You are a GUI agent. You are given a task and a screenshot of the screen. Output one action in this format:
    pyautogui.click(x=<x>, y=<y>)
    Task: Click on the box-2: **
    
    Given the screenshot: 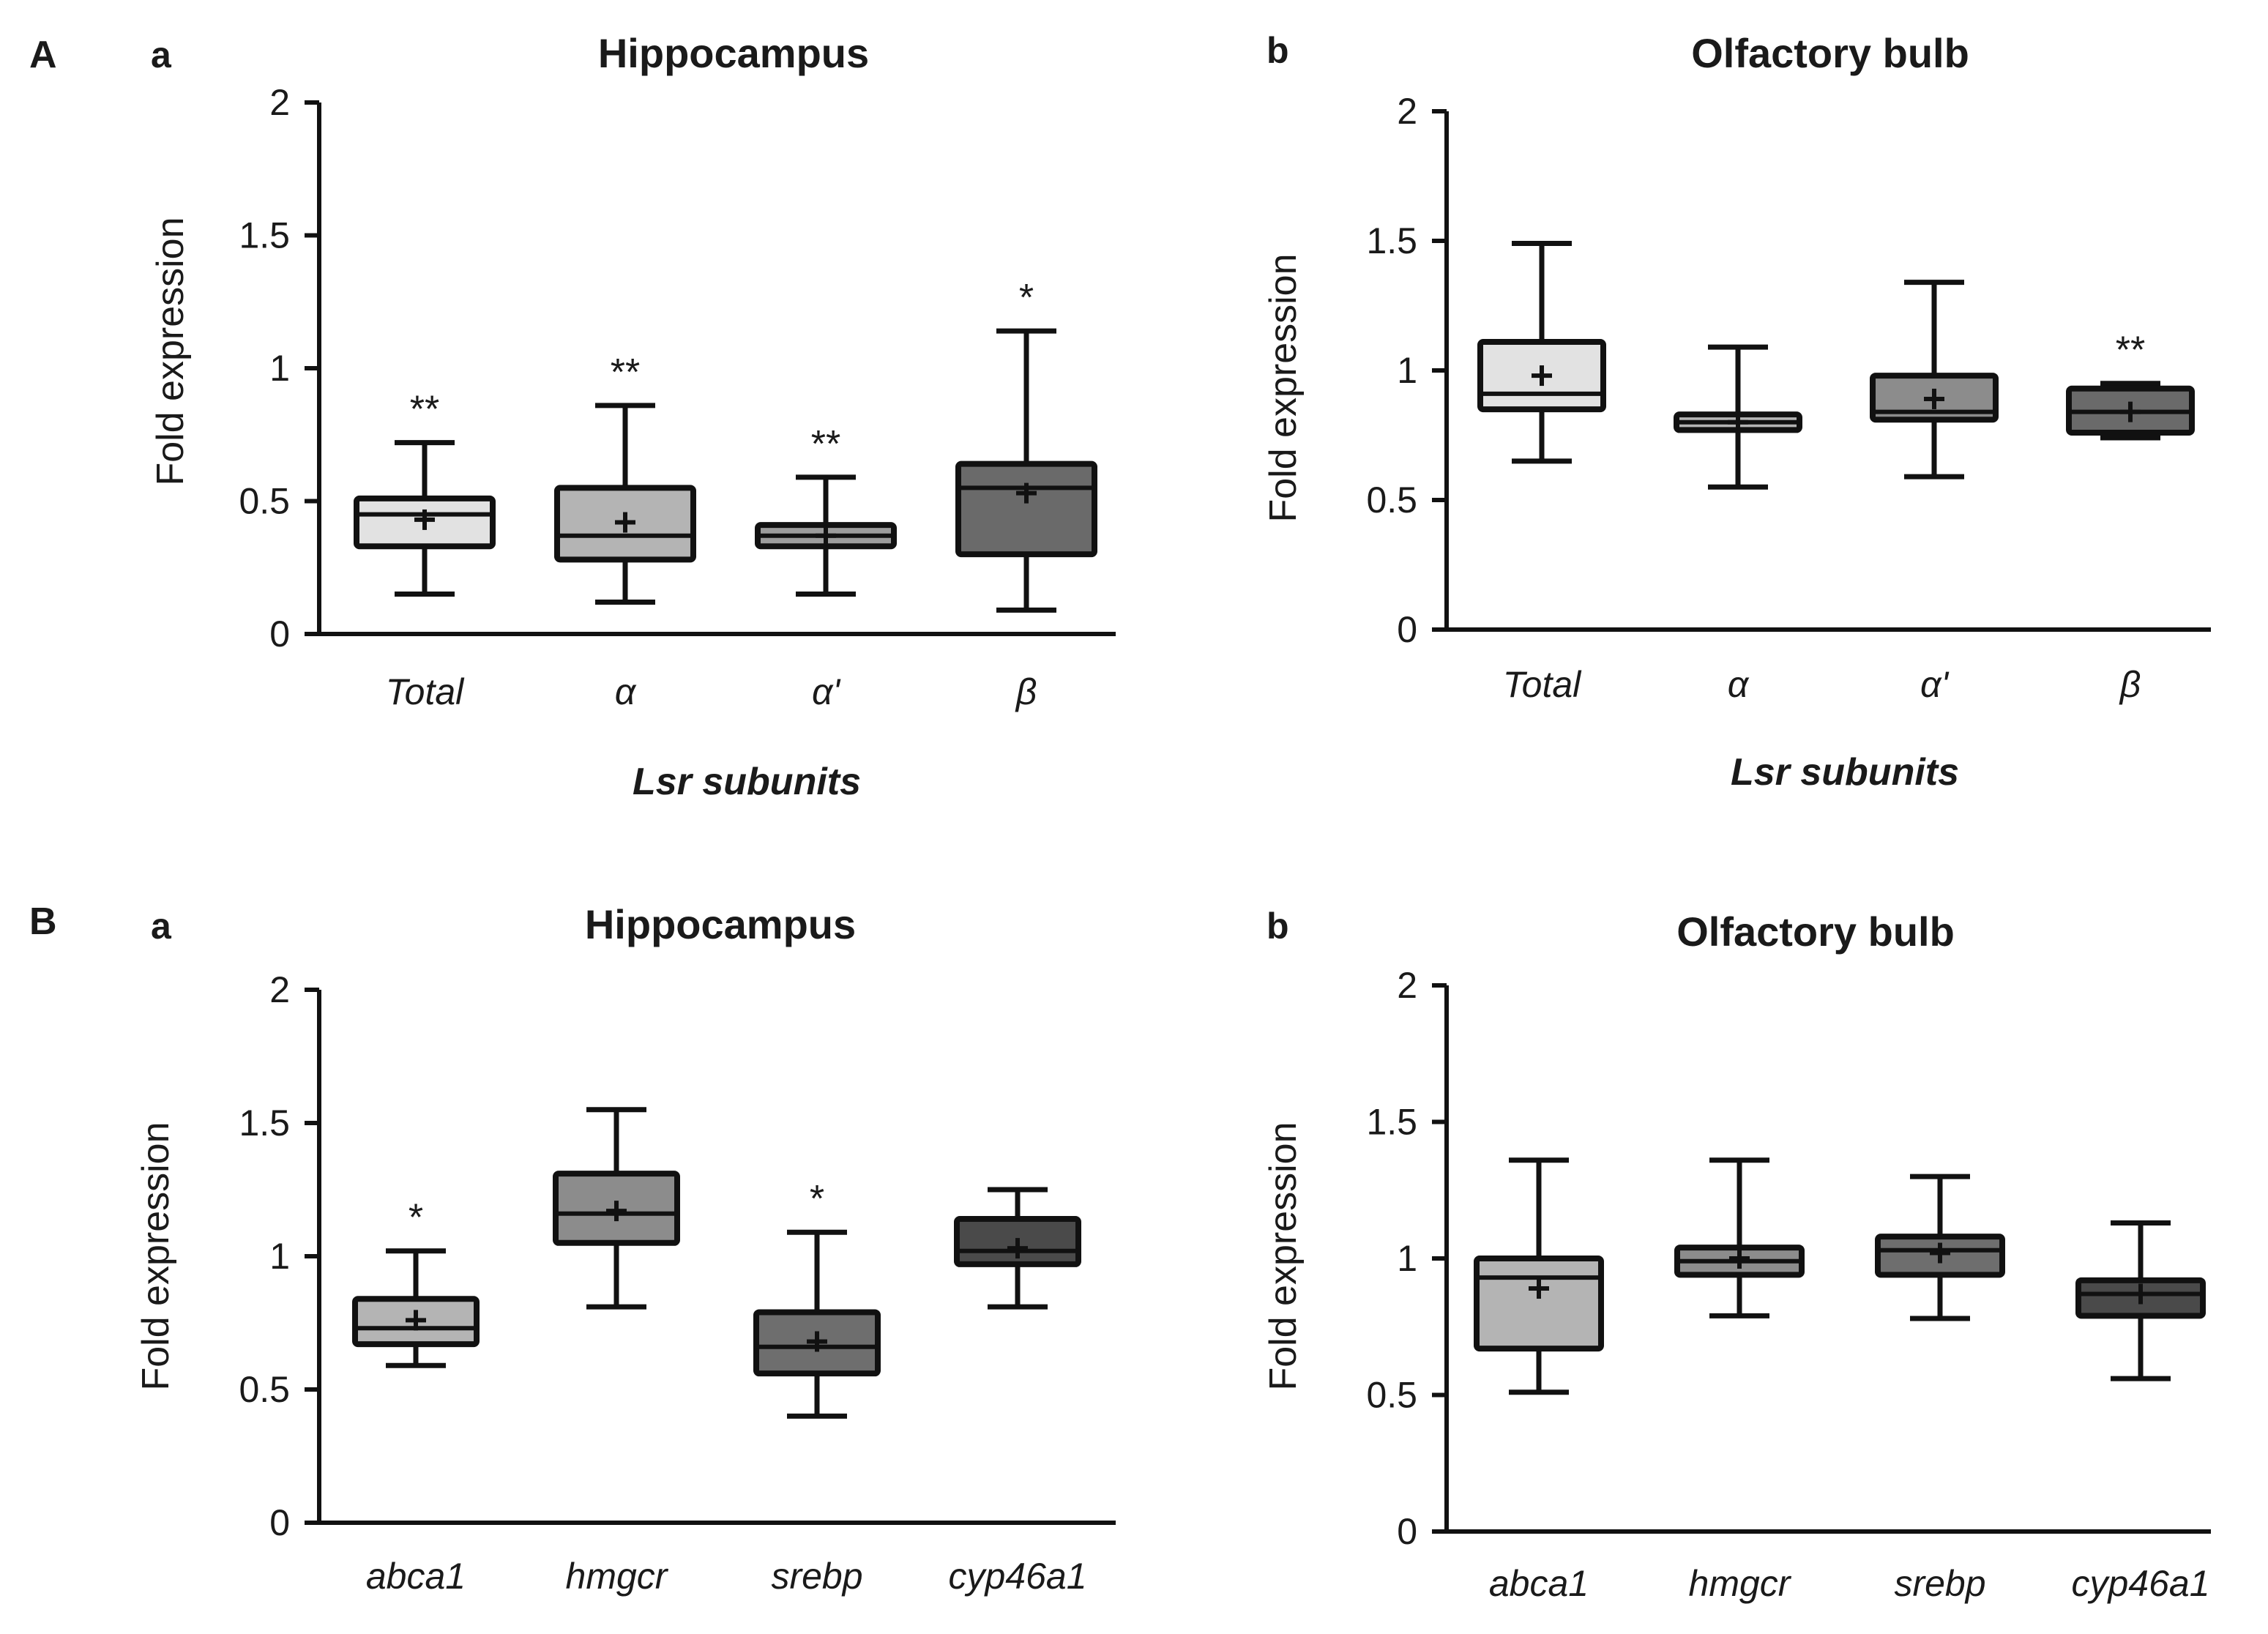 What is the action you would take?
    pyautogui.click(x=625, y=478)
    